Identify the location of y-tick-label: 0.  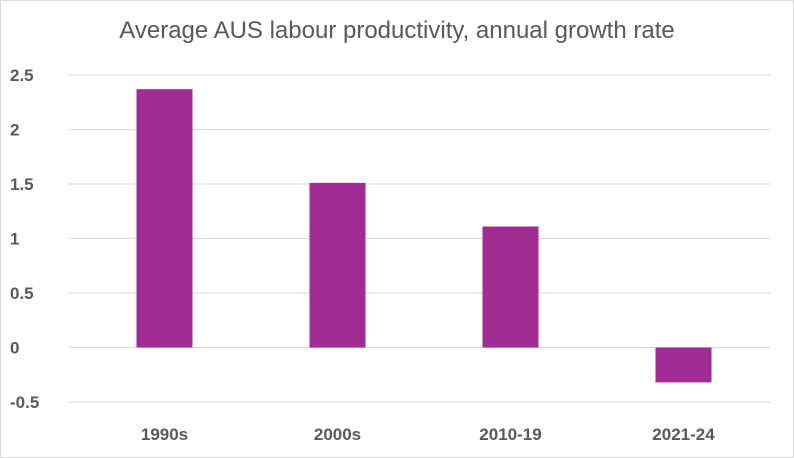
(14, 348).